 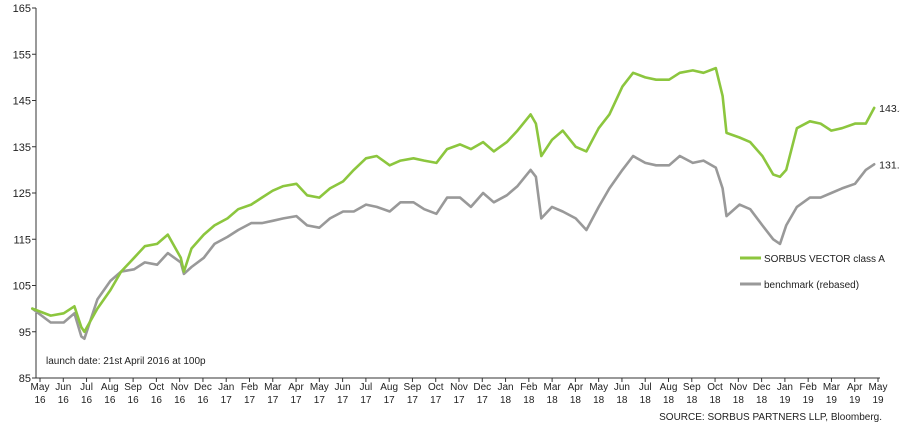 I want to click on y-tick-label: 145, so click(x=22, y=102).